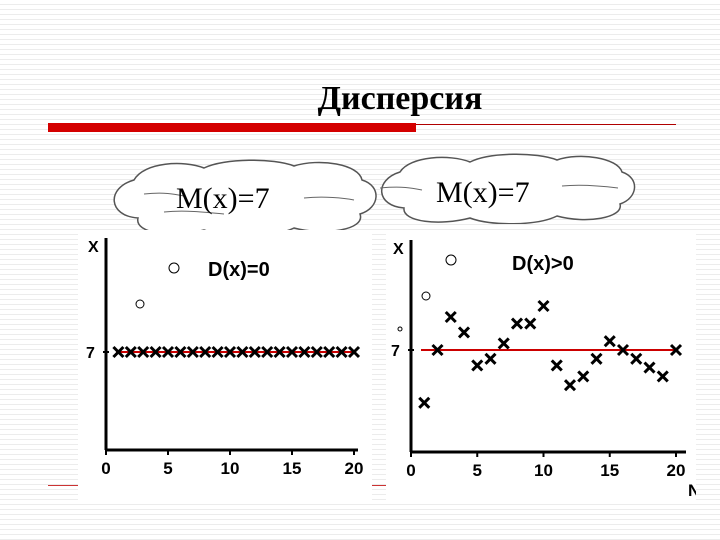 This screenshot has width=720, height=540. Describe the element at coordinates (63, 485) in the screenshot. I see `footer-line` at that location.